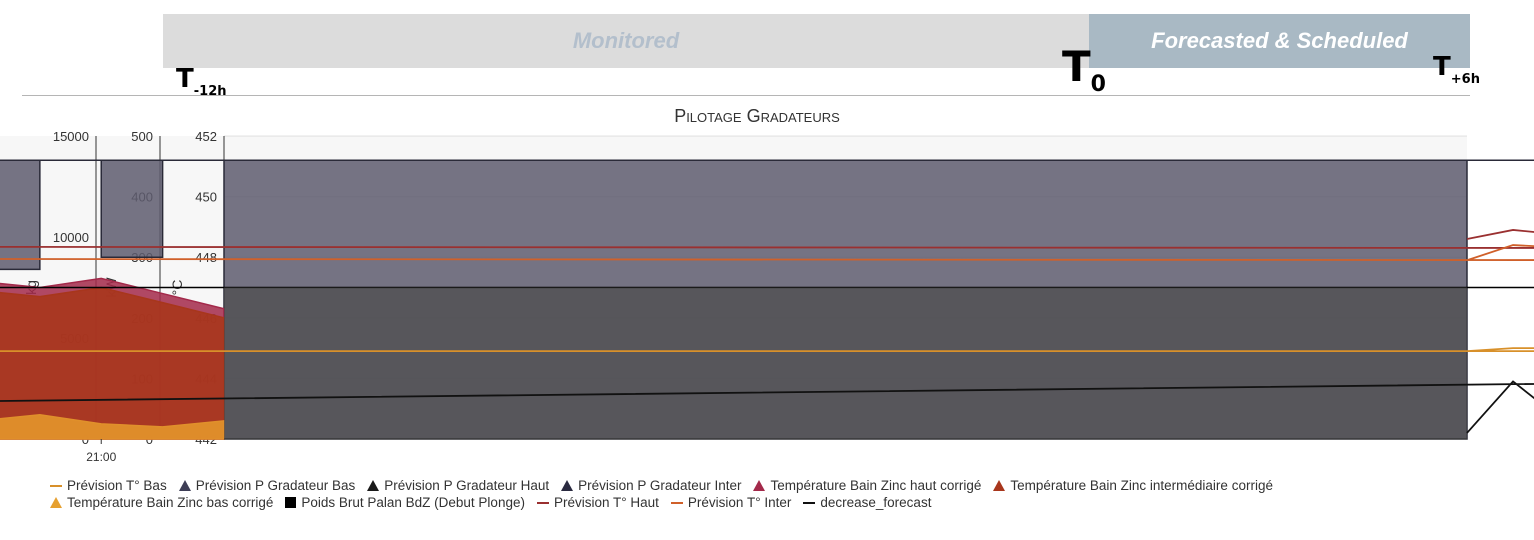  Describe the element at coordinates (170, 502) in the screenshot. I see `legend-label: Température Bain Zinc bas corrigé` at that location.